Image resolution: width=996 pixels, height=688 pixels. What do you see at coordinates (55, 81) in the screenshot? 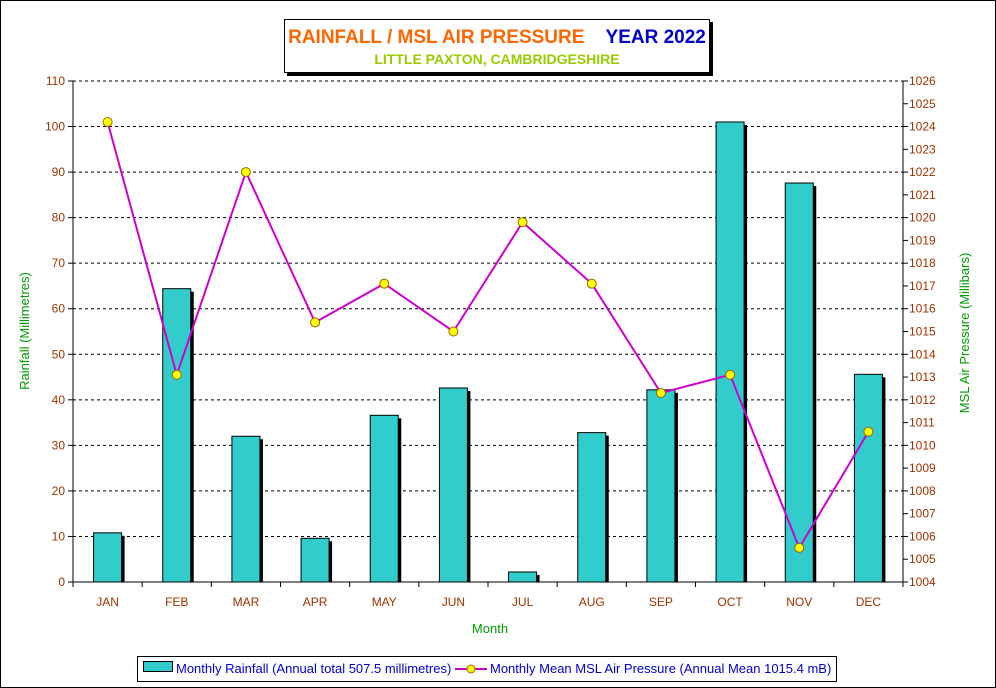
I see `y-tick-label: 110` at bounding box center [55, 81].